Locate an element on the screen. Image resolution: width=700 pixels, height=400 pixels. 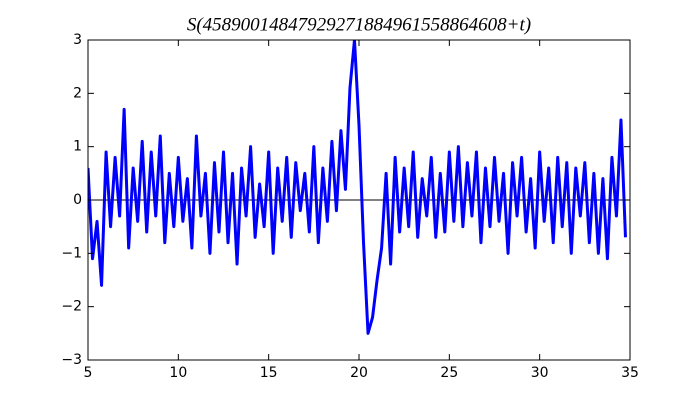
y-tick-label: −2 is located at coordinates (71, 307).